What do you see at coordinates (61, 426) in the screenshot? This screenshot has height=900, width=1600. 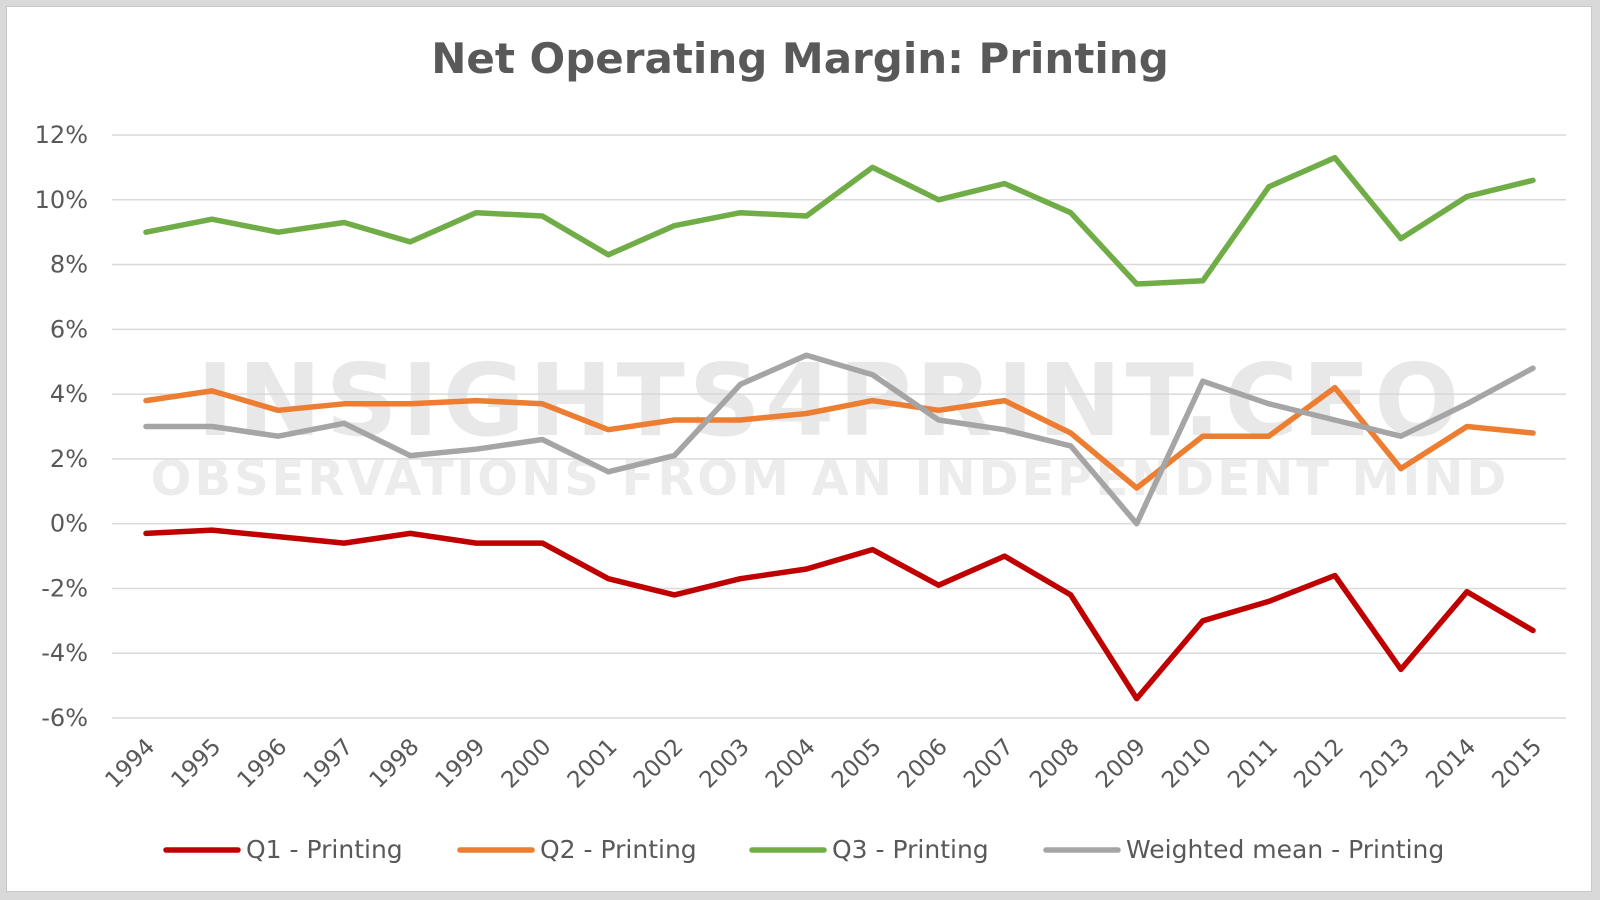 I see `y-axis: -6% -4% -2% 0% 2% 4% 6% 8% 10% 12%` at bounding box center [61, 426].